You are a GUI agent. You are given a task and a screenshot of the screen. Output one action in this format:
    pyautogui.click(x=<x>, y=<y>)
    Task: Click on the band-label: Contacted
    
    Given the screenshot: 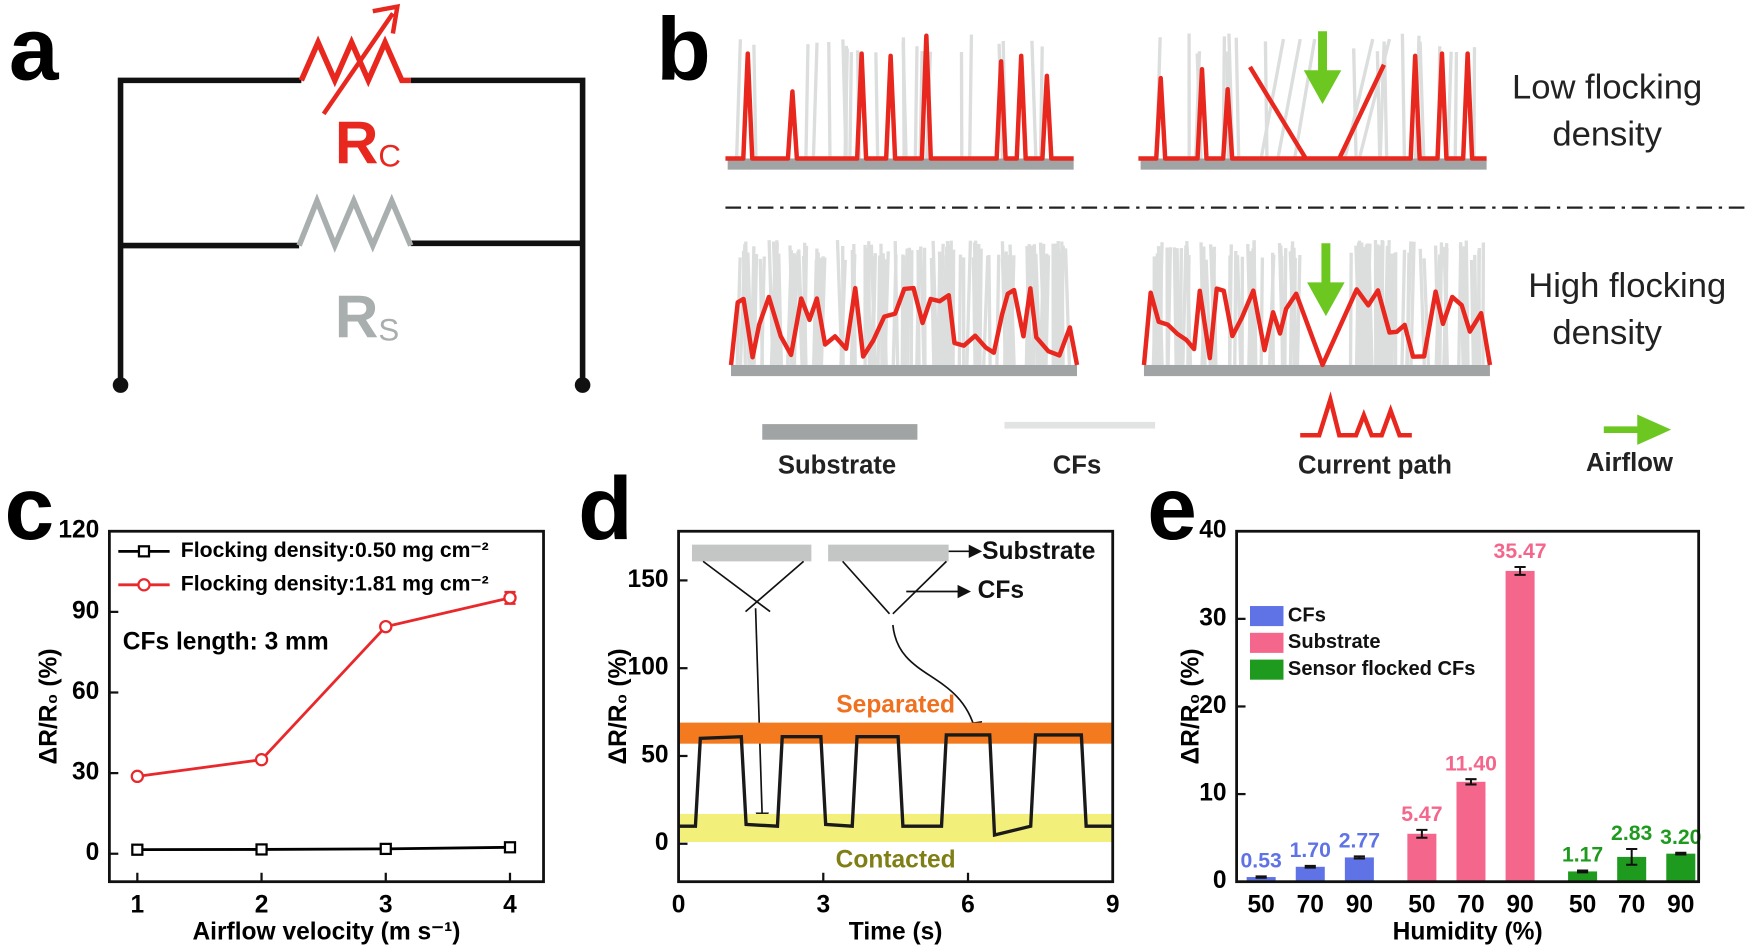 What is the action you would take?
    pyautogui.click(x=896, y=859)
    